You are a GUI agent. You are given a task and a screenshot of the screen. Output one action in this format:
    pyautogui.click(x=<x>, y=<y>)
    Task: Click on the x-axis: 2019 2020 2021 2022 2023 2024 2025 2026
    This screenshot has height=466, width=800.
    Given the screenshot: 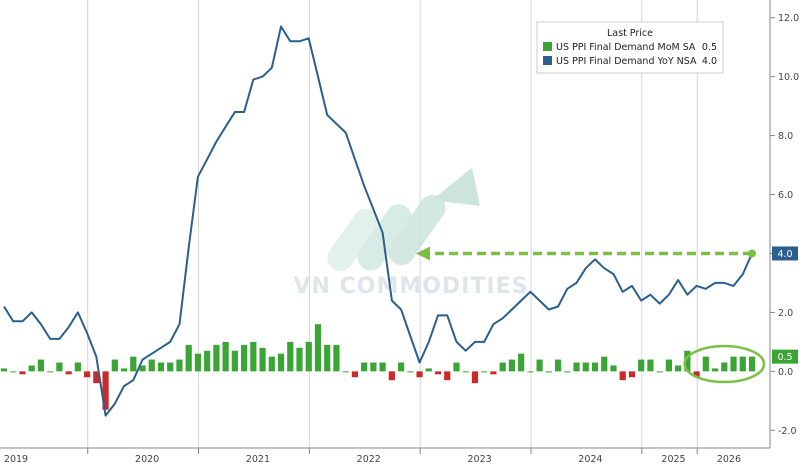 What is the action you would take?
    pyautogui.click(x=385, y=456)
    